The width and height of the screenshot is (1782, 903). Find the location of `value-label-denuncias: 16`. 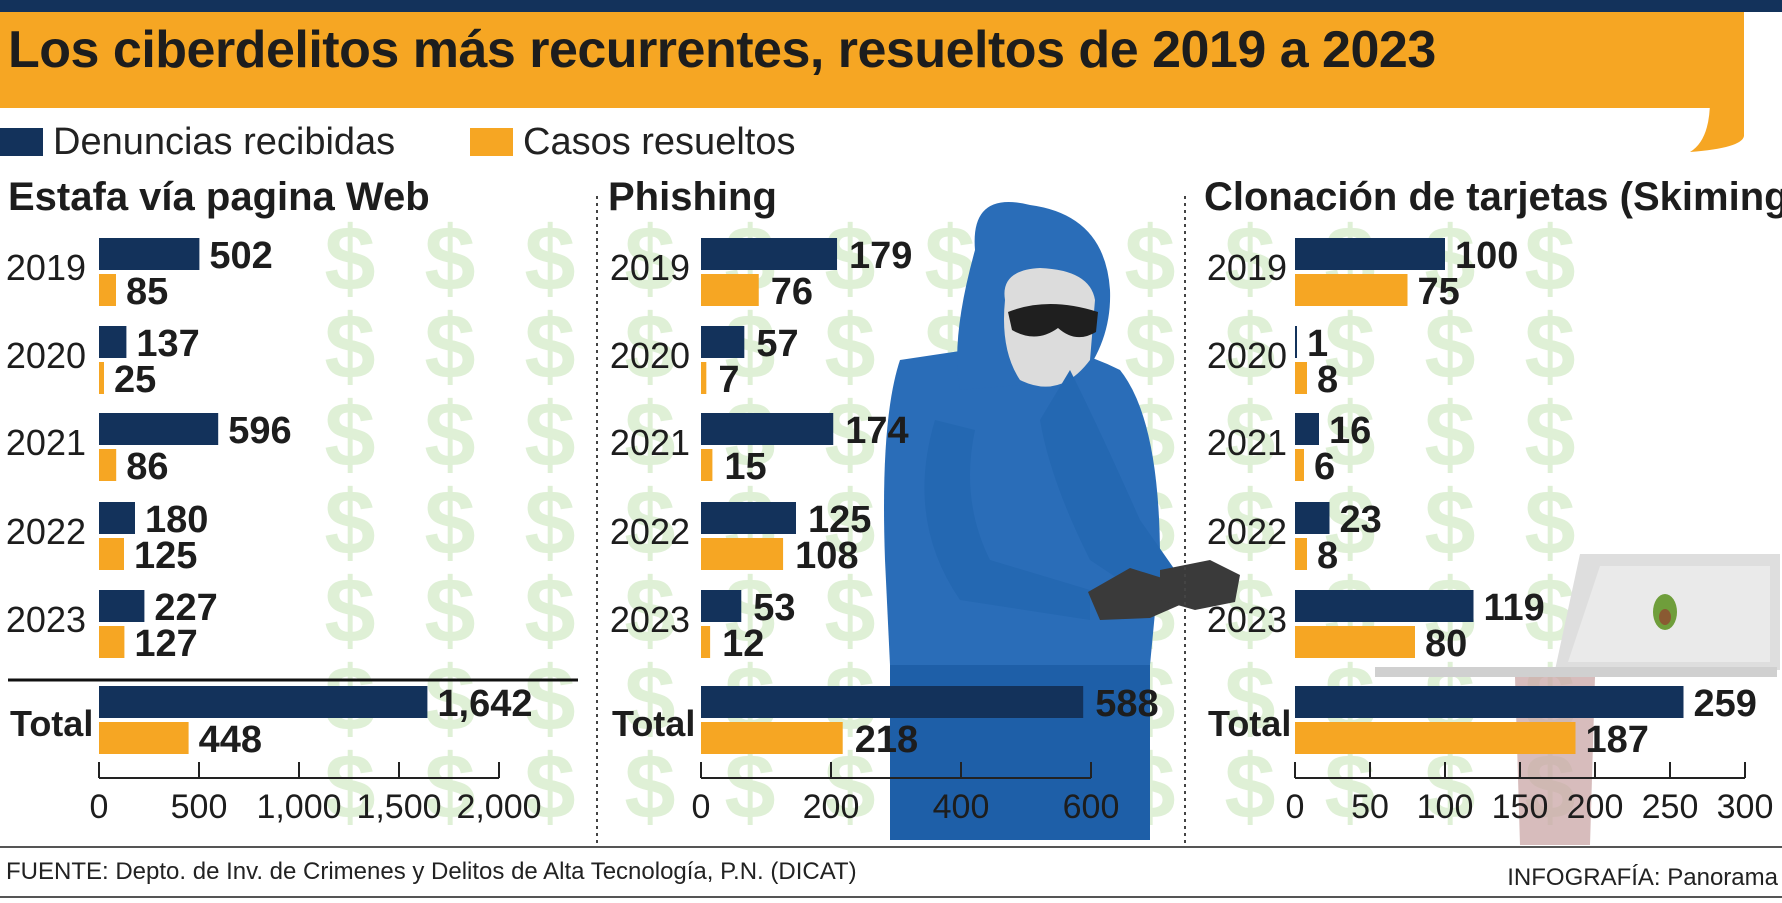

value-label-denuncias: 16 is located at coordinates (1350, 431).